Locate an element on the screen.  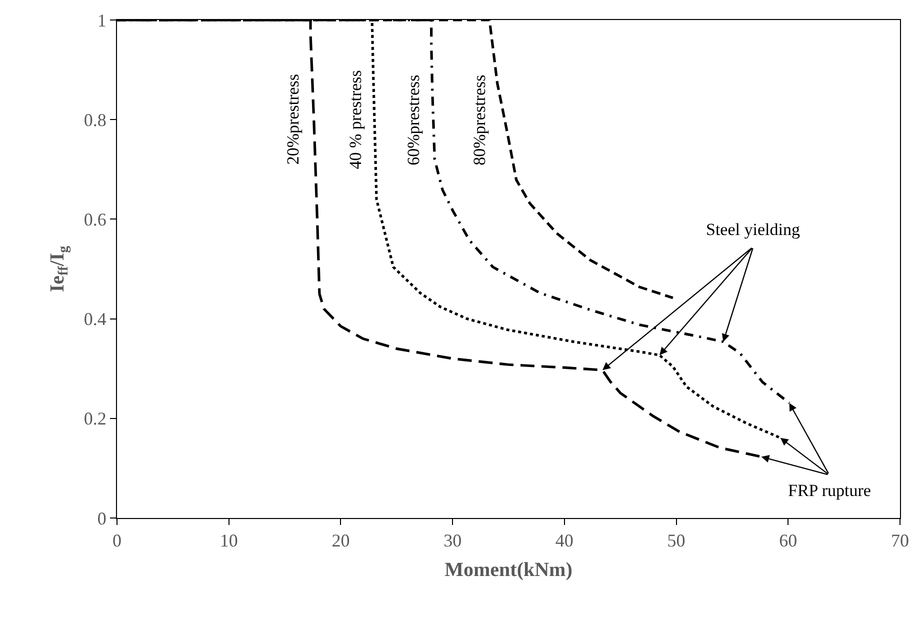
annotation: Steel yielding is located at coordinates (753, 229).